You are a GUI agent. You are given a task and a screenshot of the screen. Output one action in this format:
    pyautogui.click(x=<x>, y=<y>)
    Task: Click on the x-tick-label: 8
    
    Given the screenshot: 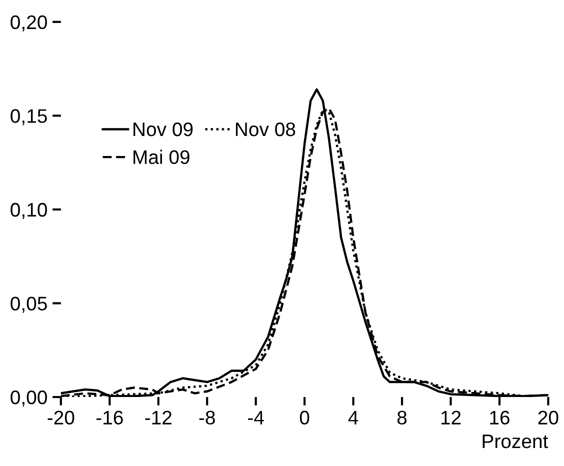 What is the action you would take?
    pyautogui.click(x=402, y=417)
    